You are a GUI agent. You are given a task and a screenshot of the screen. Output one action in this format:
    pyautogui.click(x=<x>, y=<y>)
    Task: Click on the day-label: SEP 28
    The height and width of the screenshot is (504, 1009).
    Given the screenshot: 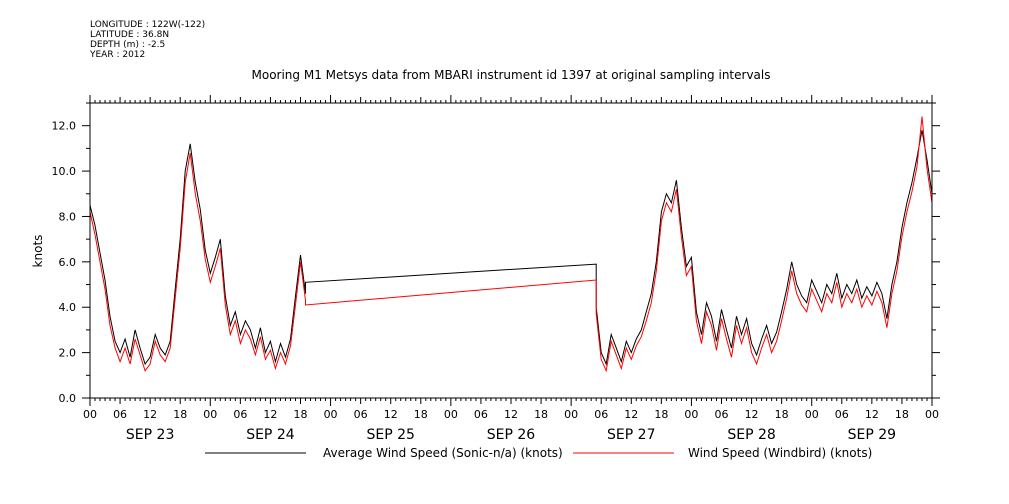 What is the action you would take?
    pyautogui.click(x=751, y=435)
    